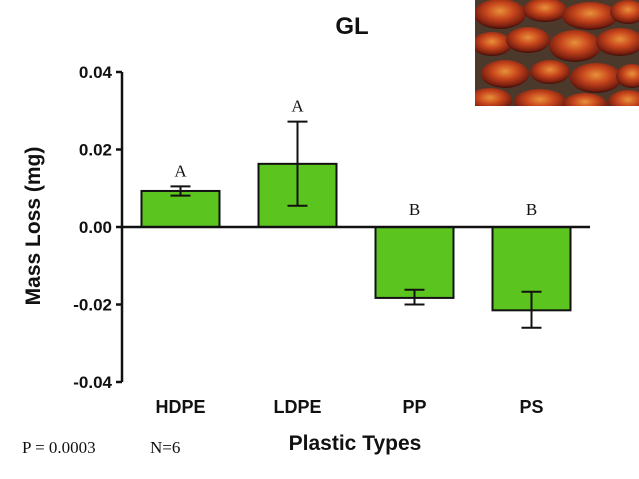 The width and height of the screenshot is (639, 479). I want to click on x-tick-label: HDPE, so click(180, 407).